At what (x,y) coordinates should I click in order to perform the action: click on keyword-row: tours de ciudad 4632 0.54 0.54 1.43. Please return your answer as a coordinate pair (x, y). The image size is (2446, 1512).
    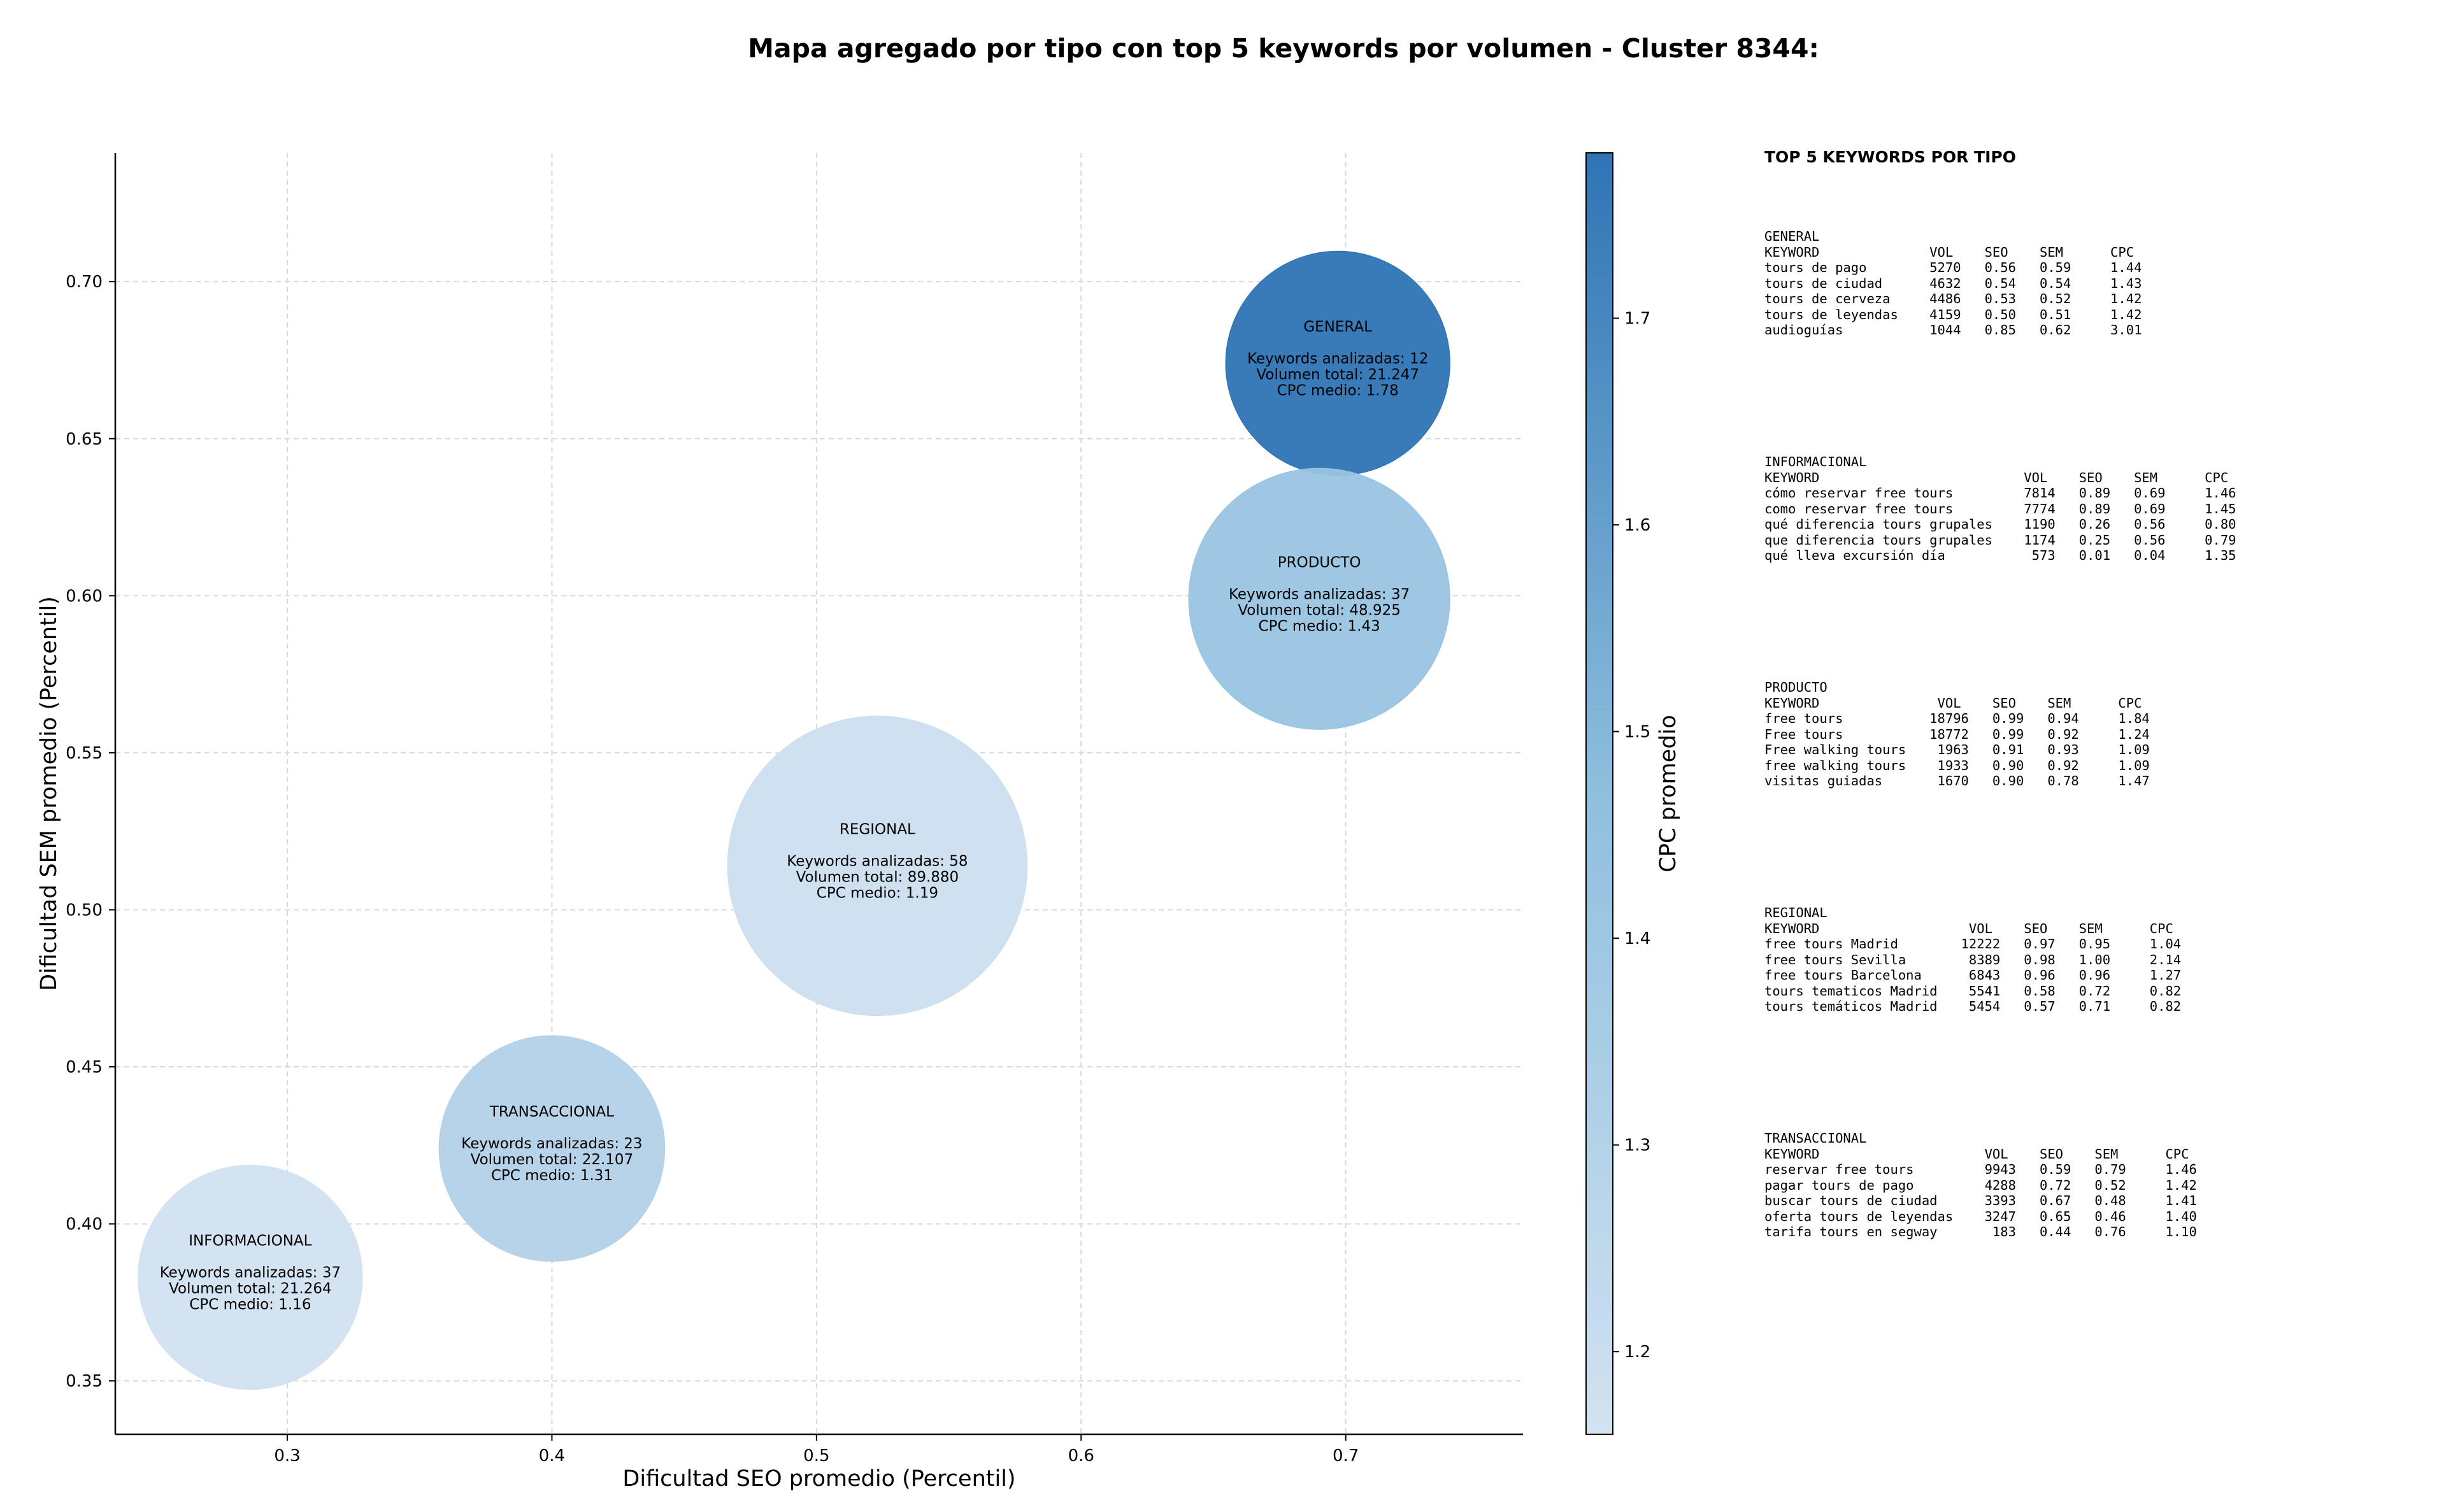
    Looking at the image, I should click on (1953, 283).